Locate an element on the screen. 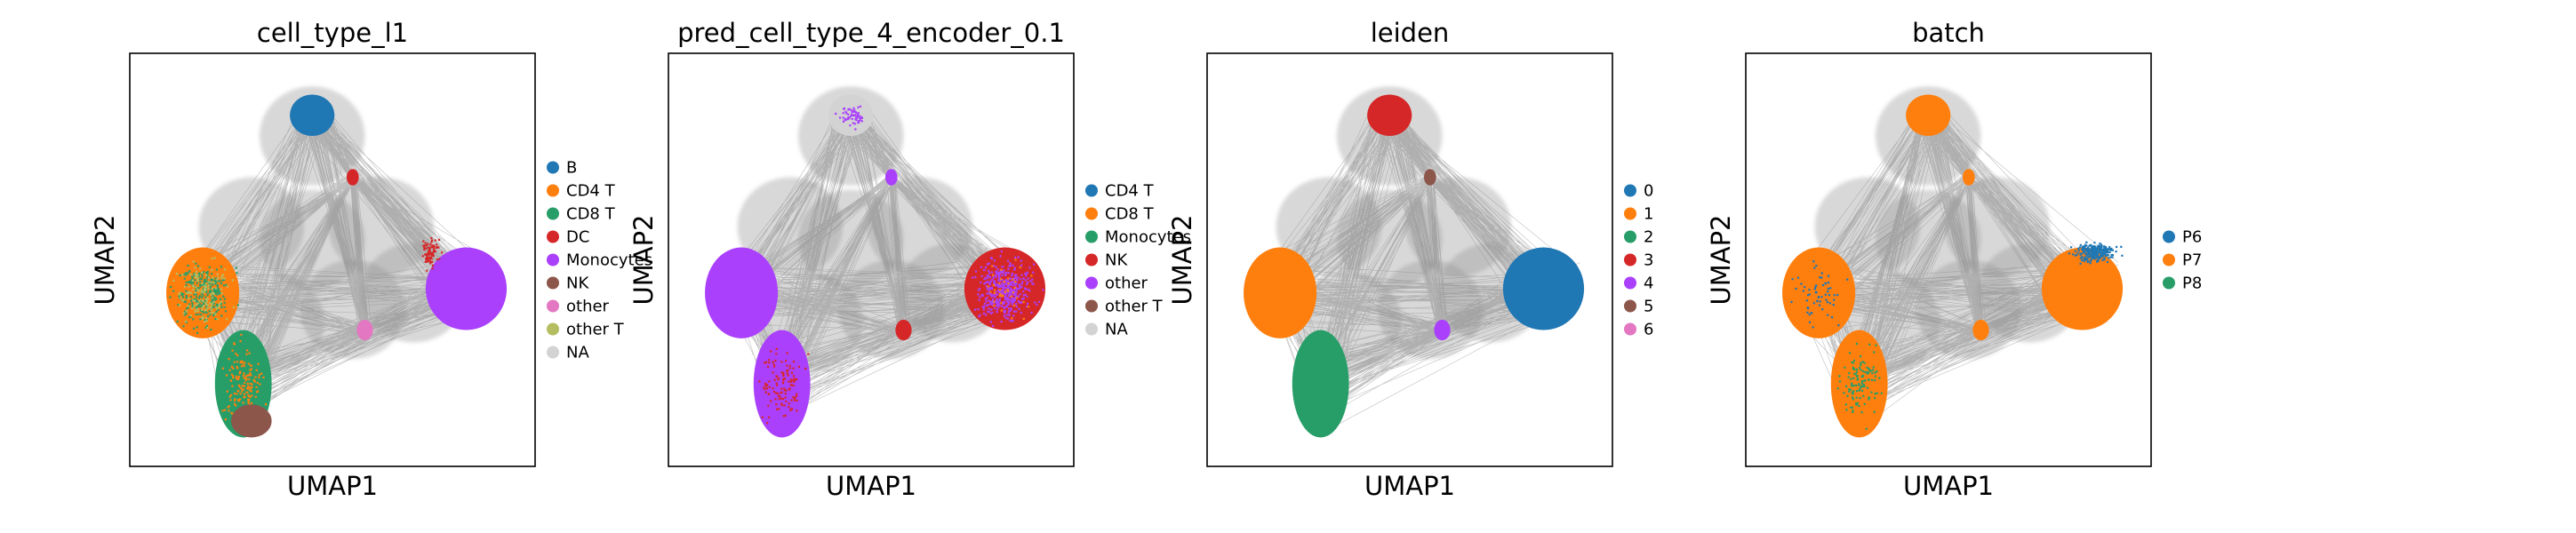 The height and width of the screenshot is (533, 2576). points-p6-left is located at coordinates (1819, 294).